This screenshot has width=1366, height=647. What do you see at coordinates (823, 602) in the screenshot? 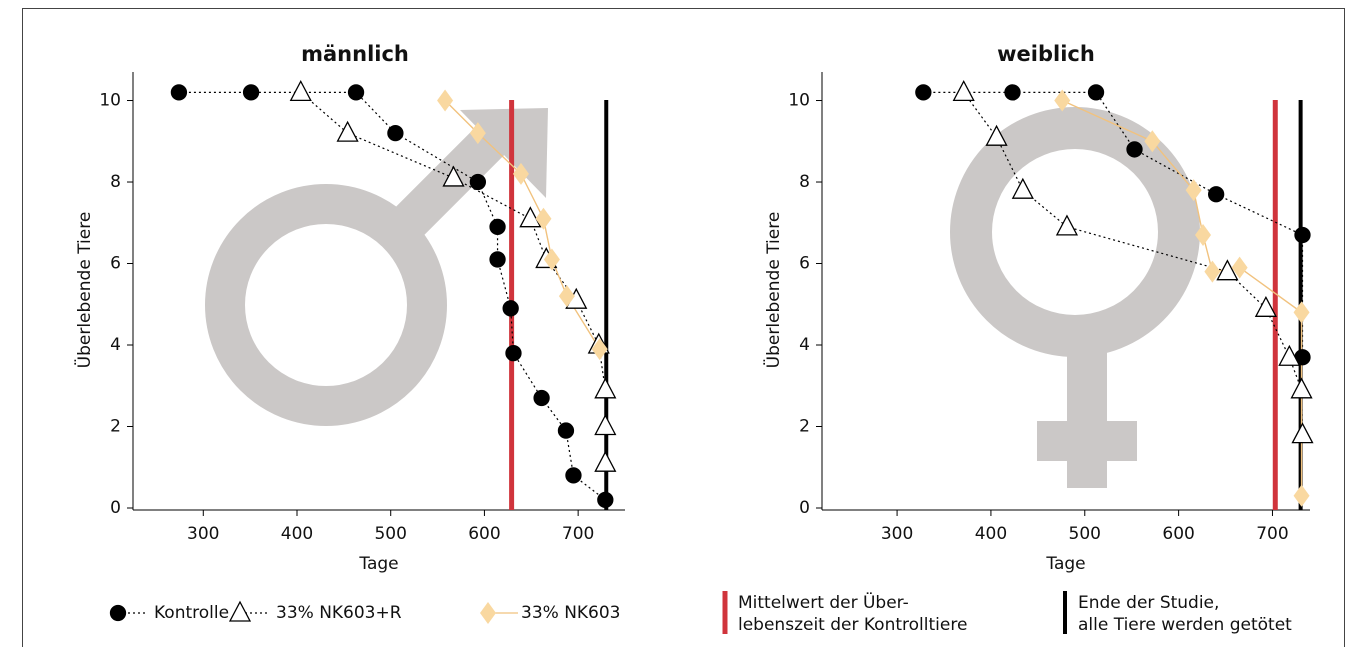
I see `legend-reference-label: Mittelwert der Über-` at bounding box center [823, 602].